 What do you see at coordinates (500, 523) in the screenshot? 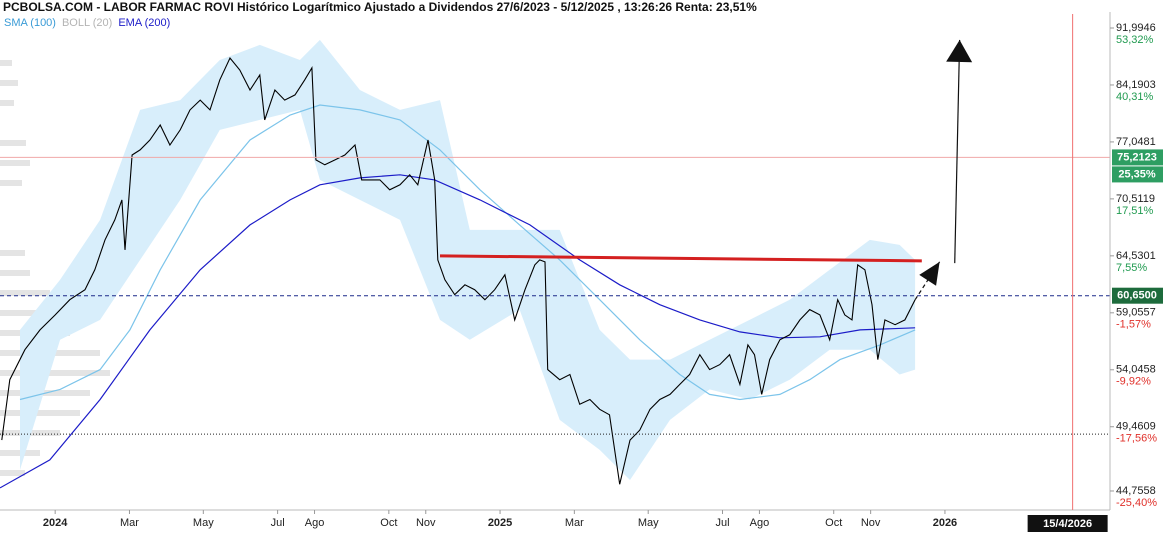
I see `x-tick-label: 2025` at bounding box center [500, 523].